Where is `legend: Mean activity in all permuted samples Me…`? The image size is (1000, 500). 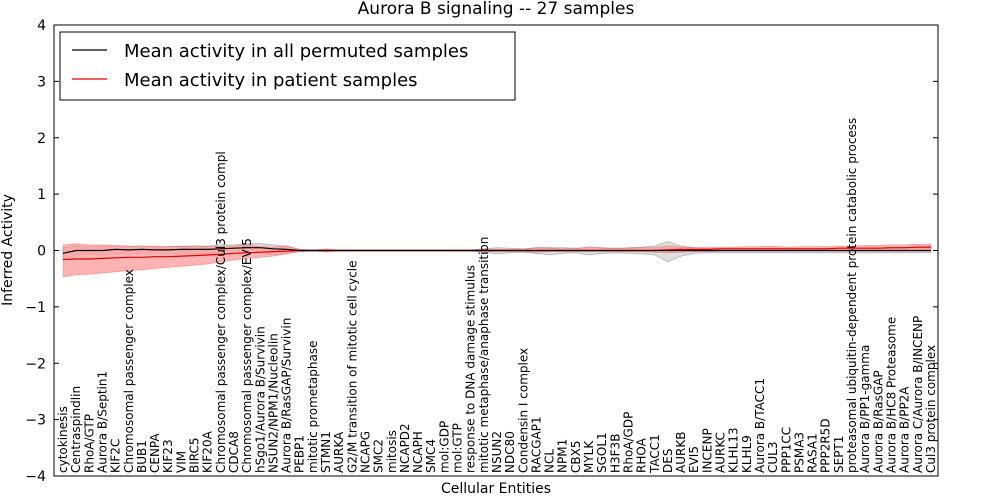
legend: Mean activity in all permuted samples Me… is located at coordinates (287, 66).